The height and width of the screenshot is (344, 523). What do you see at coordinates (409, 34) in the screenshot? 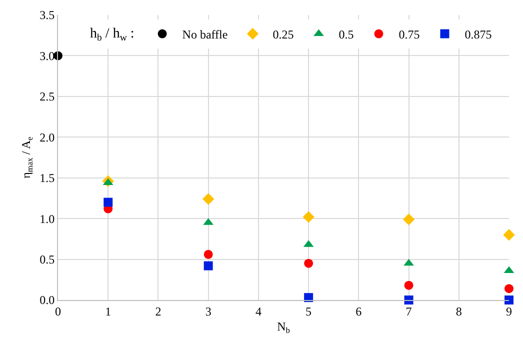
I see `legend-label: 0.75` at bounding box center [409, 34].